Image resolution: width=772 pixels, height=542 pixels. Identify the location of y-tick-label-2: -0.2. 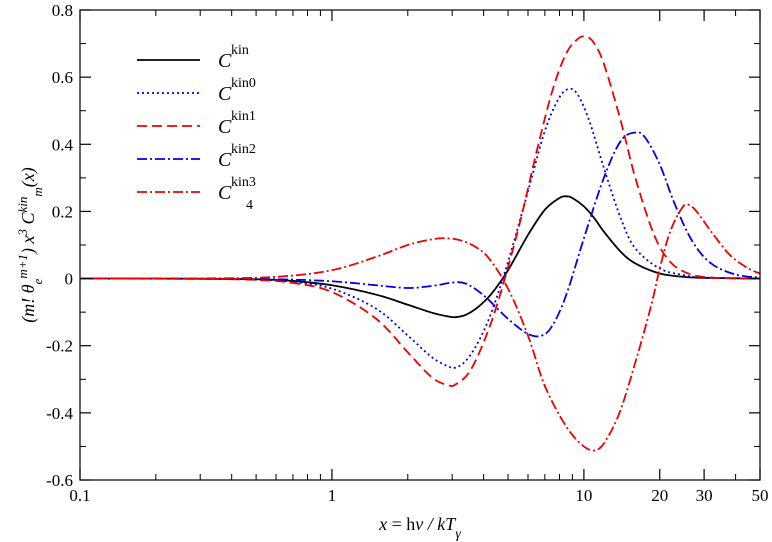
(59, 346).